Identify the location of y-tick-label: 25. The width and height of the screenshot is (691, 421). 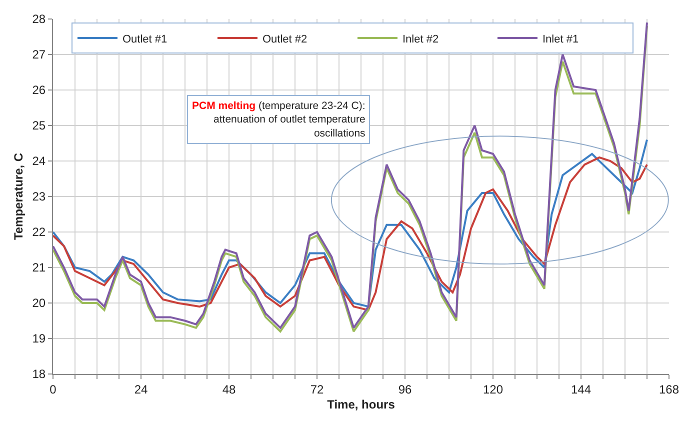
(39, 125).